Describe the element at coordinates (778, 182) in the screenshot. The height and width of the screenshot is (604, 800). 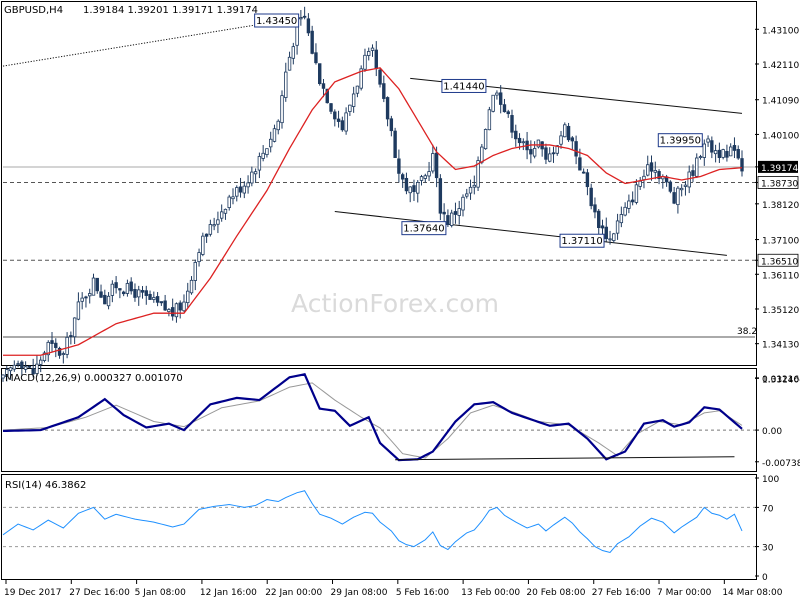
I see `level-price-box` at that location.